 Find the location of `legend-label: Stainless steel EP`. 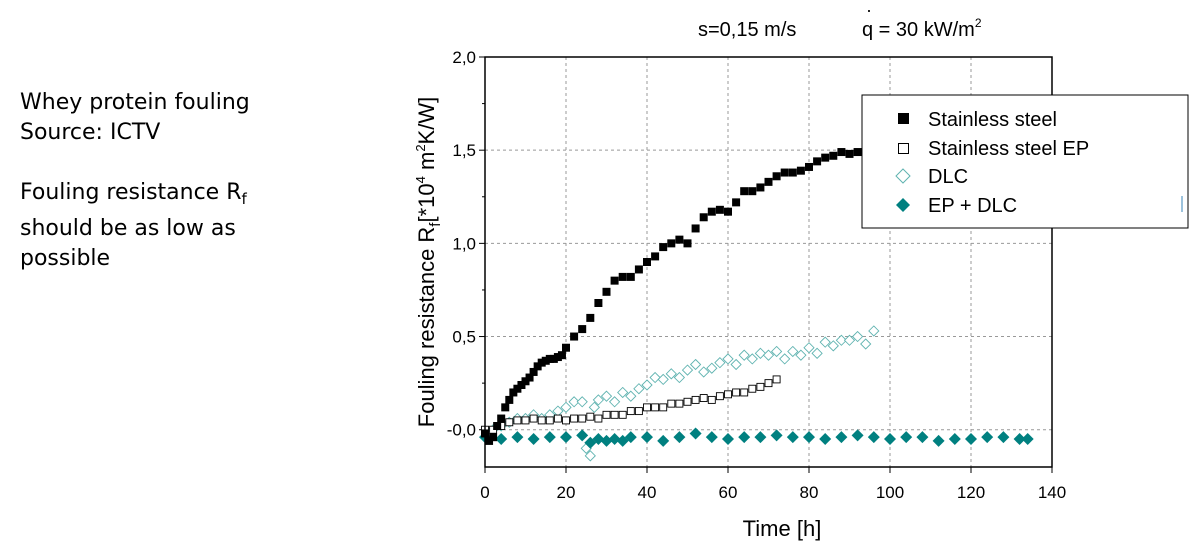

legend-label: Stainless steel EP is located at coordinates (1008, 149).